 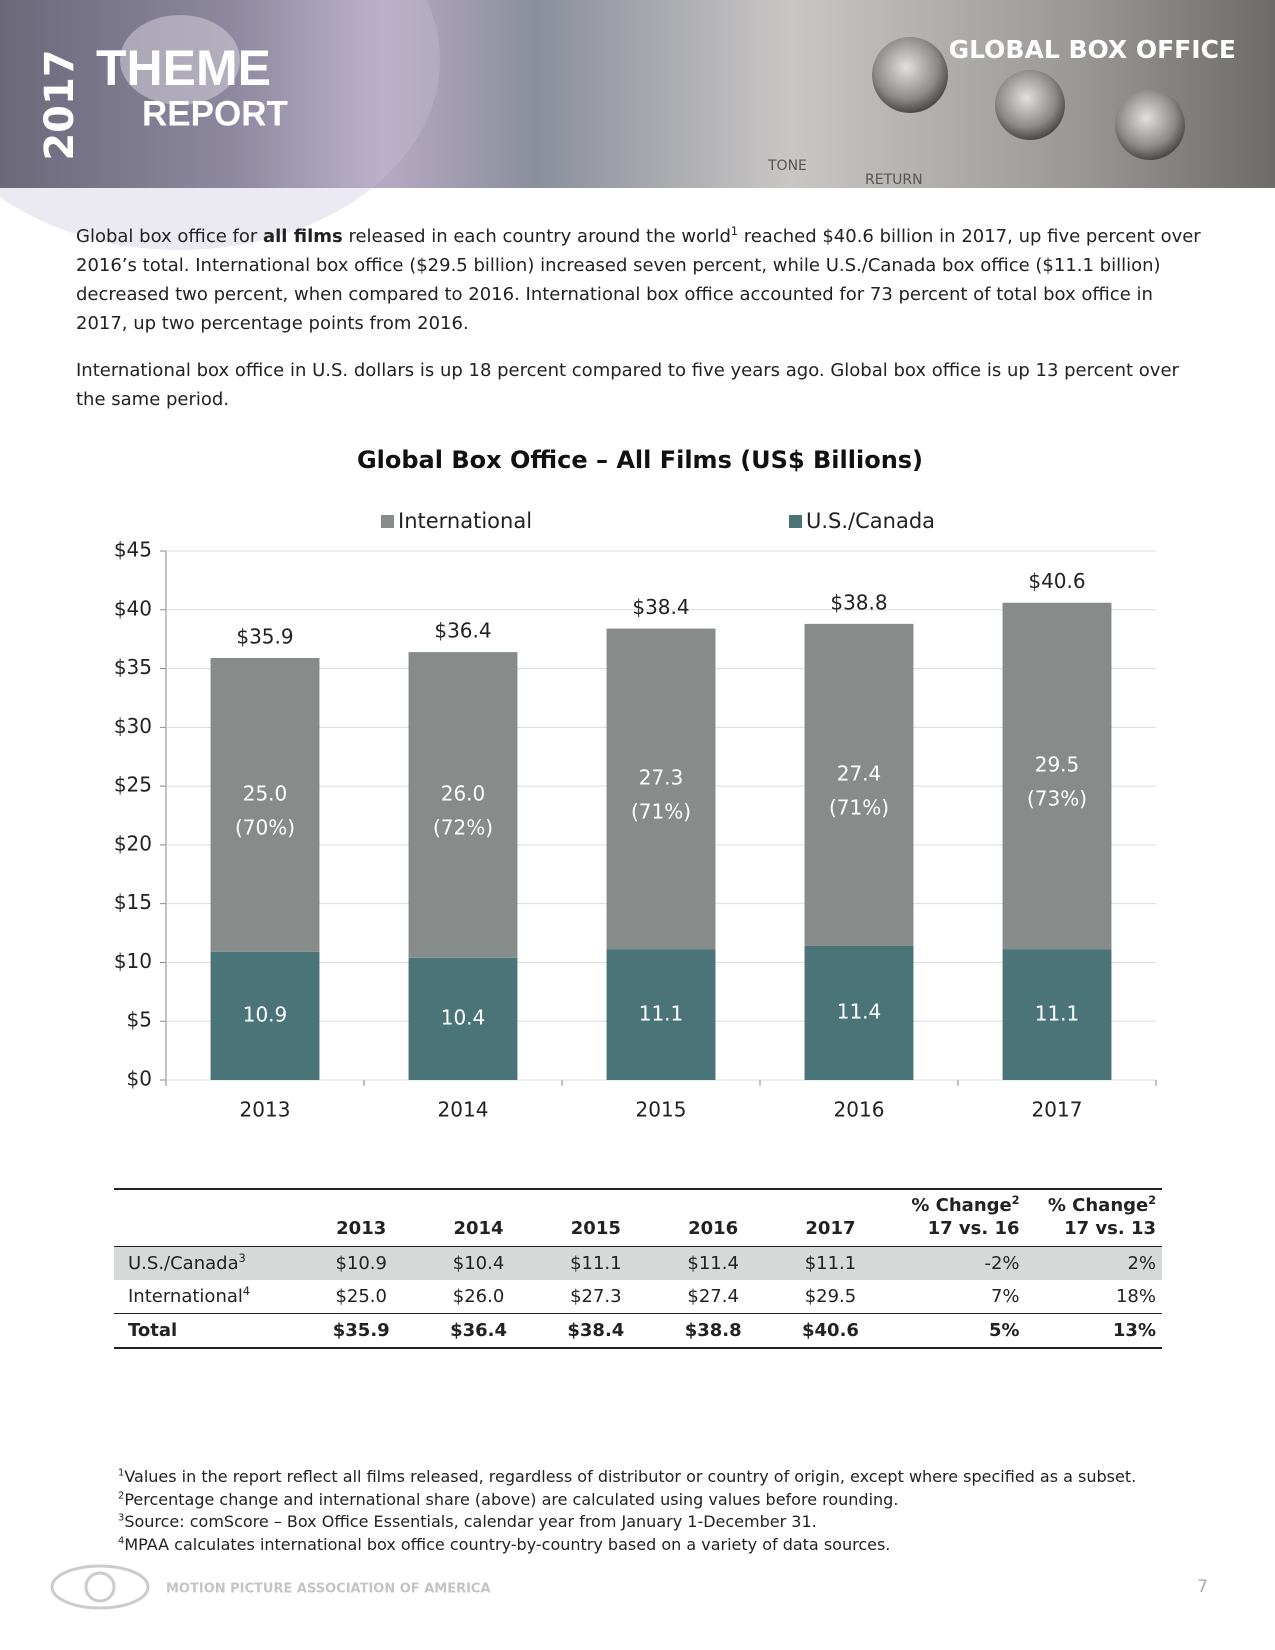 What do you see at coordinates (246, 1291) in the screenshot?
I see `footnote-ref: 4` at bounding box center [246, 1291].